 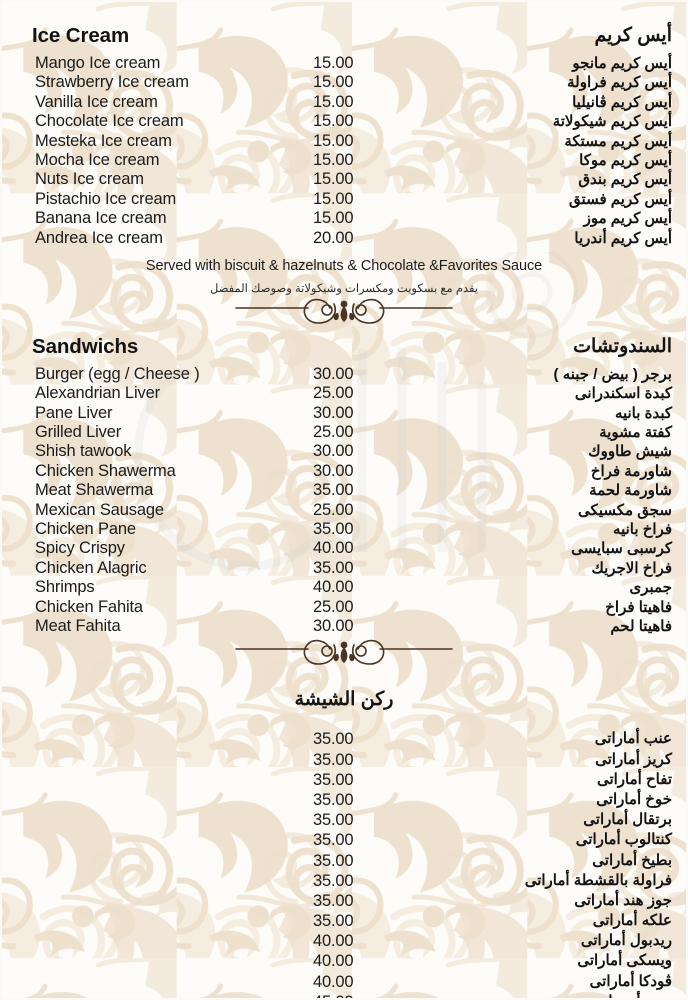 I want to click on item-name-en: Pistachio Ice cream, so click(x=106, y=198).